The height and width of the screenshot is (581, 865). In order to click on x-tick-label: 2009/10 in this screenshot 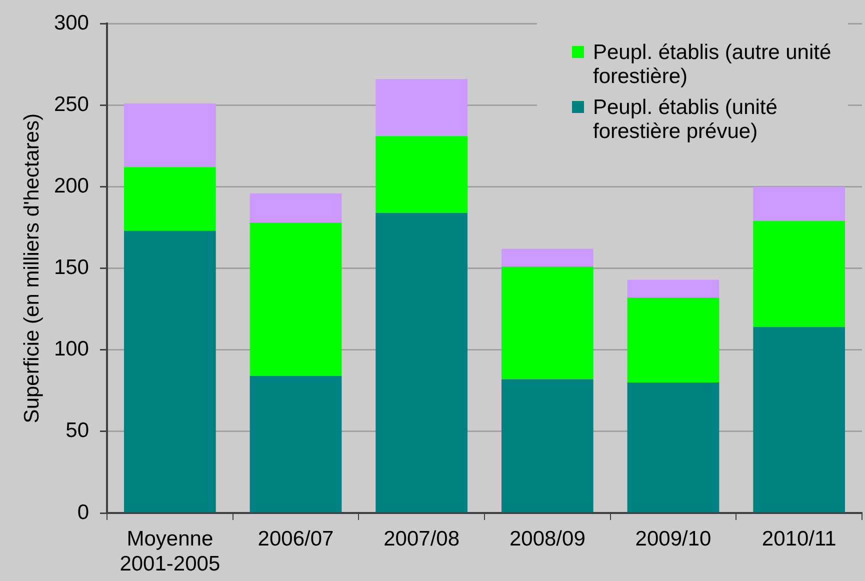, I will do `click(673, 538)`.